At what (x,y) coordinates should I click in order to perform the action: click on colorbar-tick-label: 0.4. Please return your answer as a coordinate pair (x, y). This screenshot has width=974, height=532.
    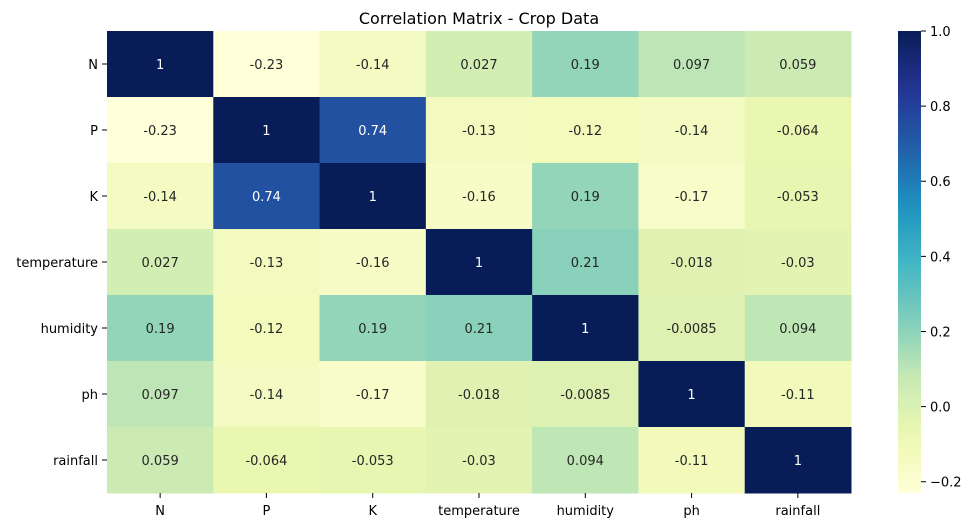
    Looking at the image, I should click on (940, 257).